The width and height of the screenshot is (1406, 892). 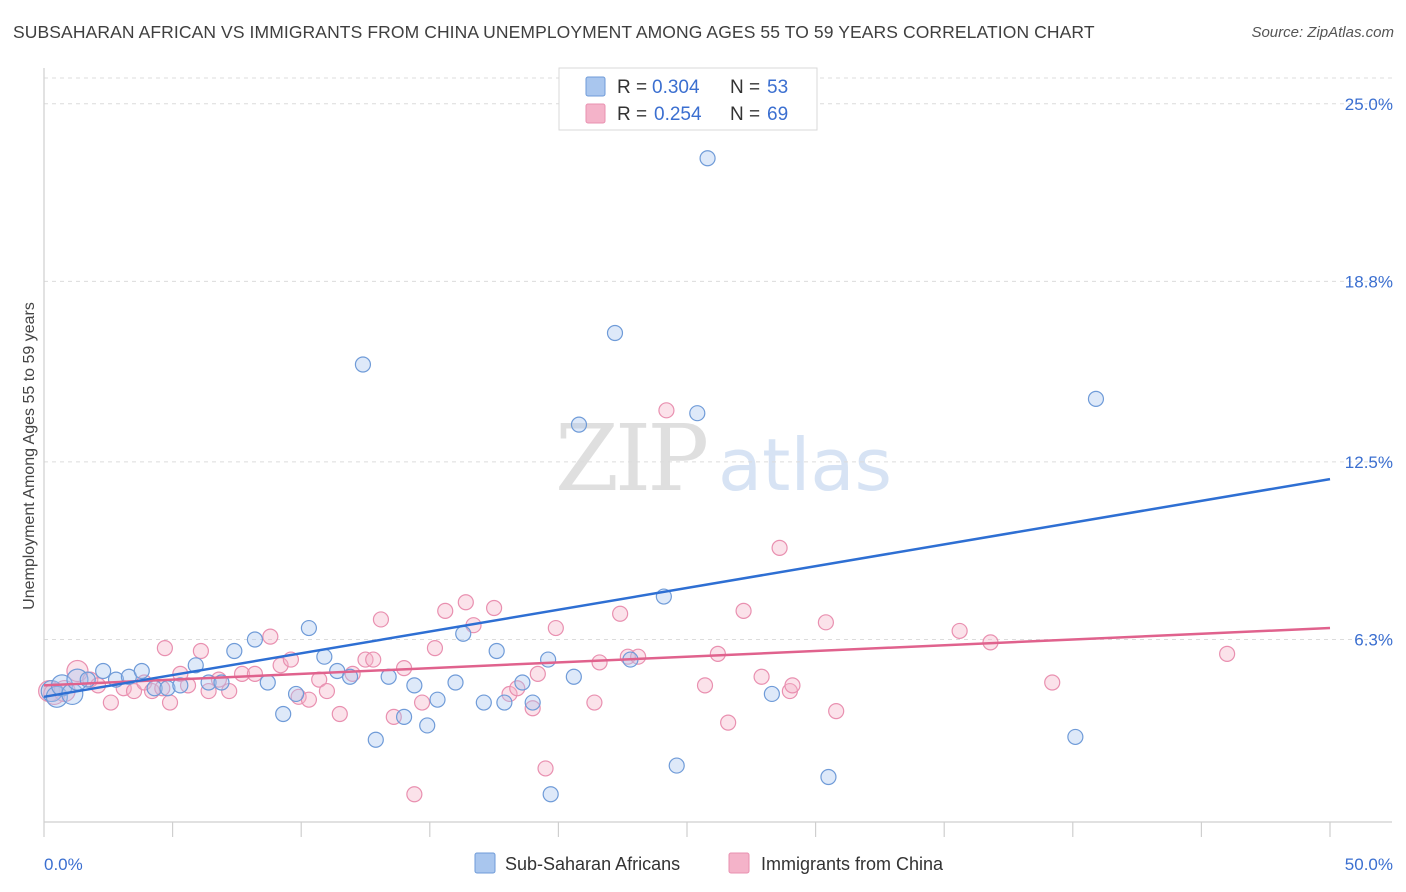 What do you see at coordinates (63, 864) in the screenshot?
I see `x-tick-label: 0.0%` at bounding box center [63, 864].